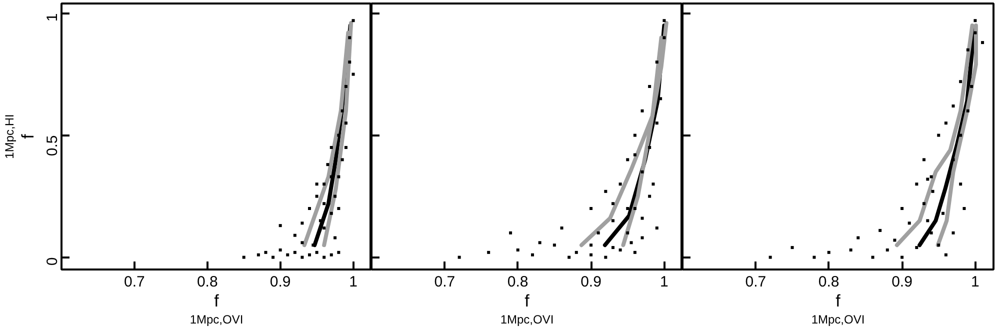  Describe the element at coordinates (52, 17) in the screenshot. I see `y-tick-label: 1` at that location.